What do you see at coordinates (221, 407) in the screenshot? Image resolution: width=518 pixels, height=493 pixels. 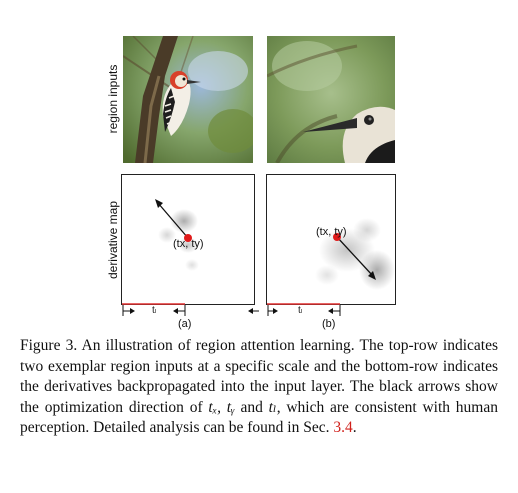 I see `caption-math-txty: tₓ, tᵧ` at bounding box center [221, 407].